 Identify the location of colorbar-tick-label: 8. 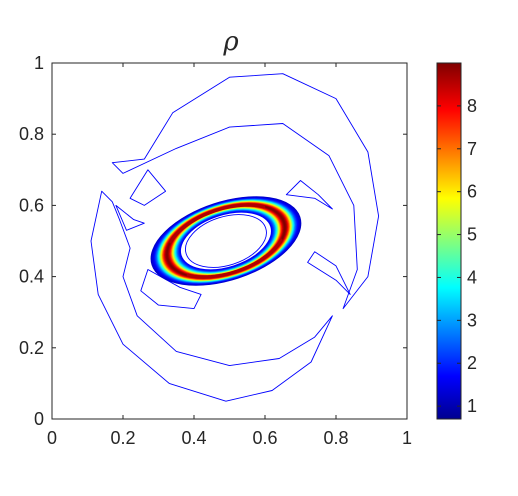
(472, 106).